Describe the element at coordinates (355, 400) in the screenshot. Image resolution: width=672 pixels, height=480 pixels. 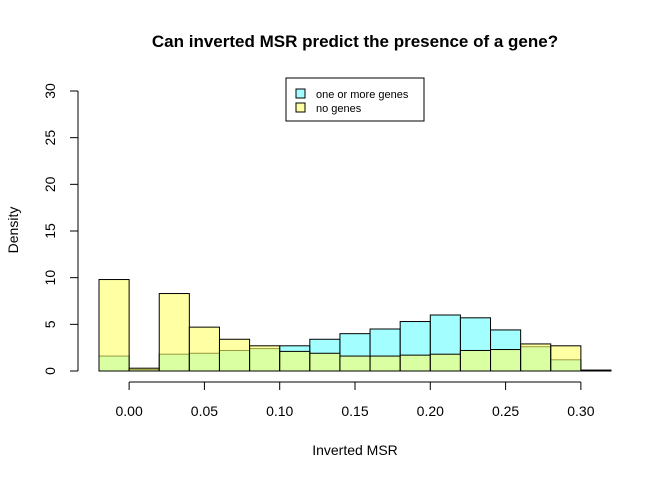
I see `x-axis: 0.00 0.05 0.10 0.15 0.20 0.25 0.30` at that location.